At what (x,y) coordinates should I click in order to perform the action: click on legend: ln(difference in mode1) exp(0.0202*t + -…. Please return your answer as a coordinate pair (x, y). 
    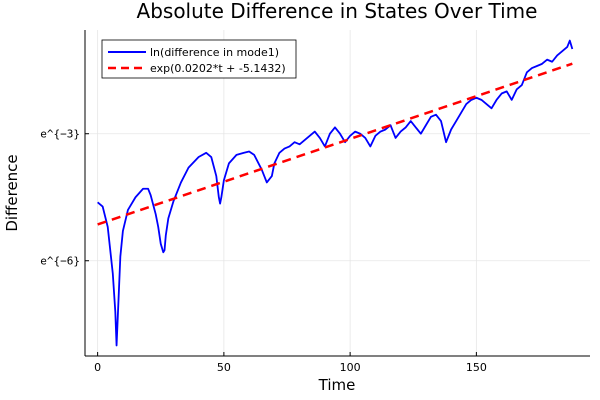
    Looking at the image, I should click on (199, 59).